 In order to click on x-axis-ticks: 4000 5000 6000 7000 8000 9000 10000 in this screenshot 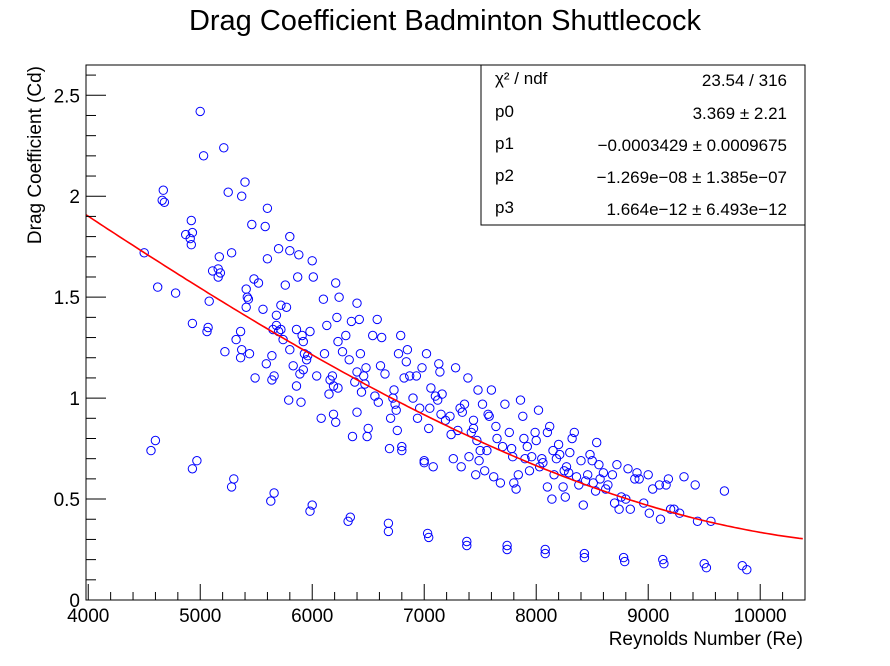, I will do `click(436, 605)`.